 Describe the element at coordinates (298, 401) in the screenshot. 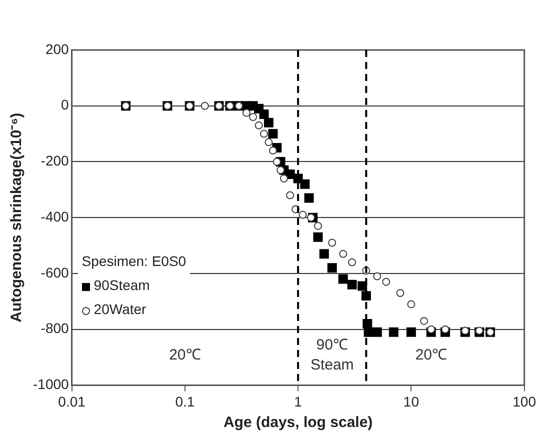

I see `x-tick-label: 1` at that location.